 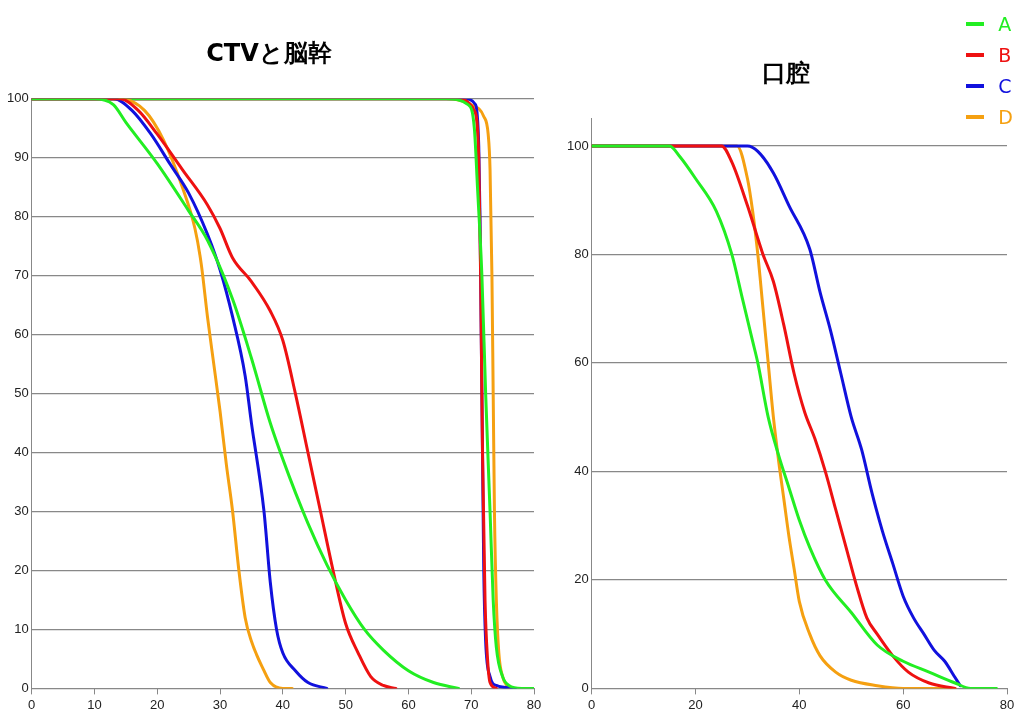 I want to click on x-tick-label: 50, so click(x=345, y=704).